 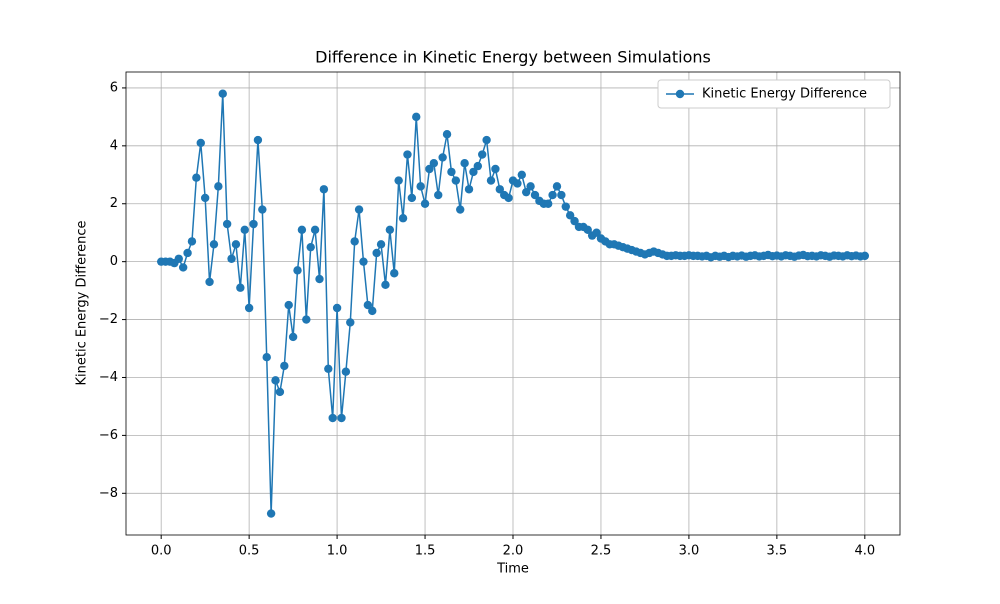 What do you see at coordinates (108, 319) in the screenshot?
I see `y-tick-label: −2` at bounding box center [108, 319].